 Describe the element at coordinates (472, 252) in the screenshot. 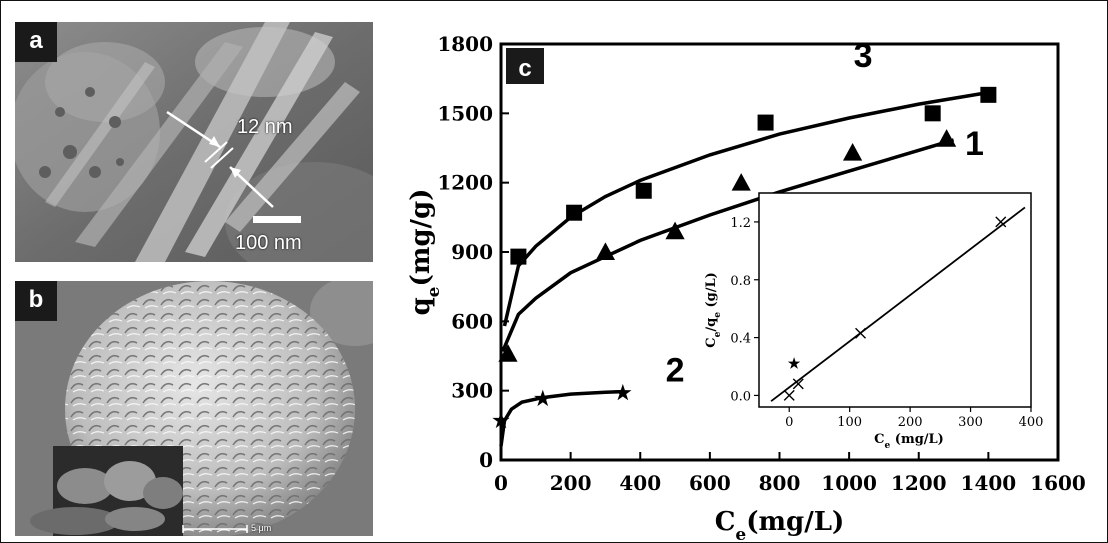

I see `y-tick-label-3: 900` at that location.